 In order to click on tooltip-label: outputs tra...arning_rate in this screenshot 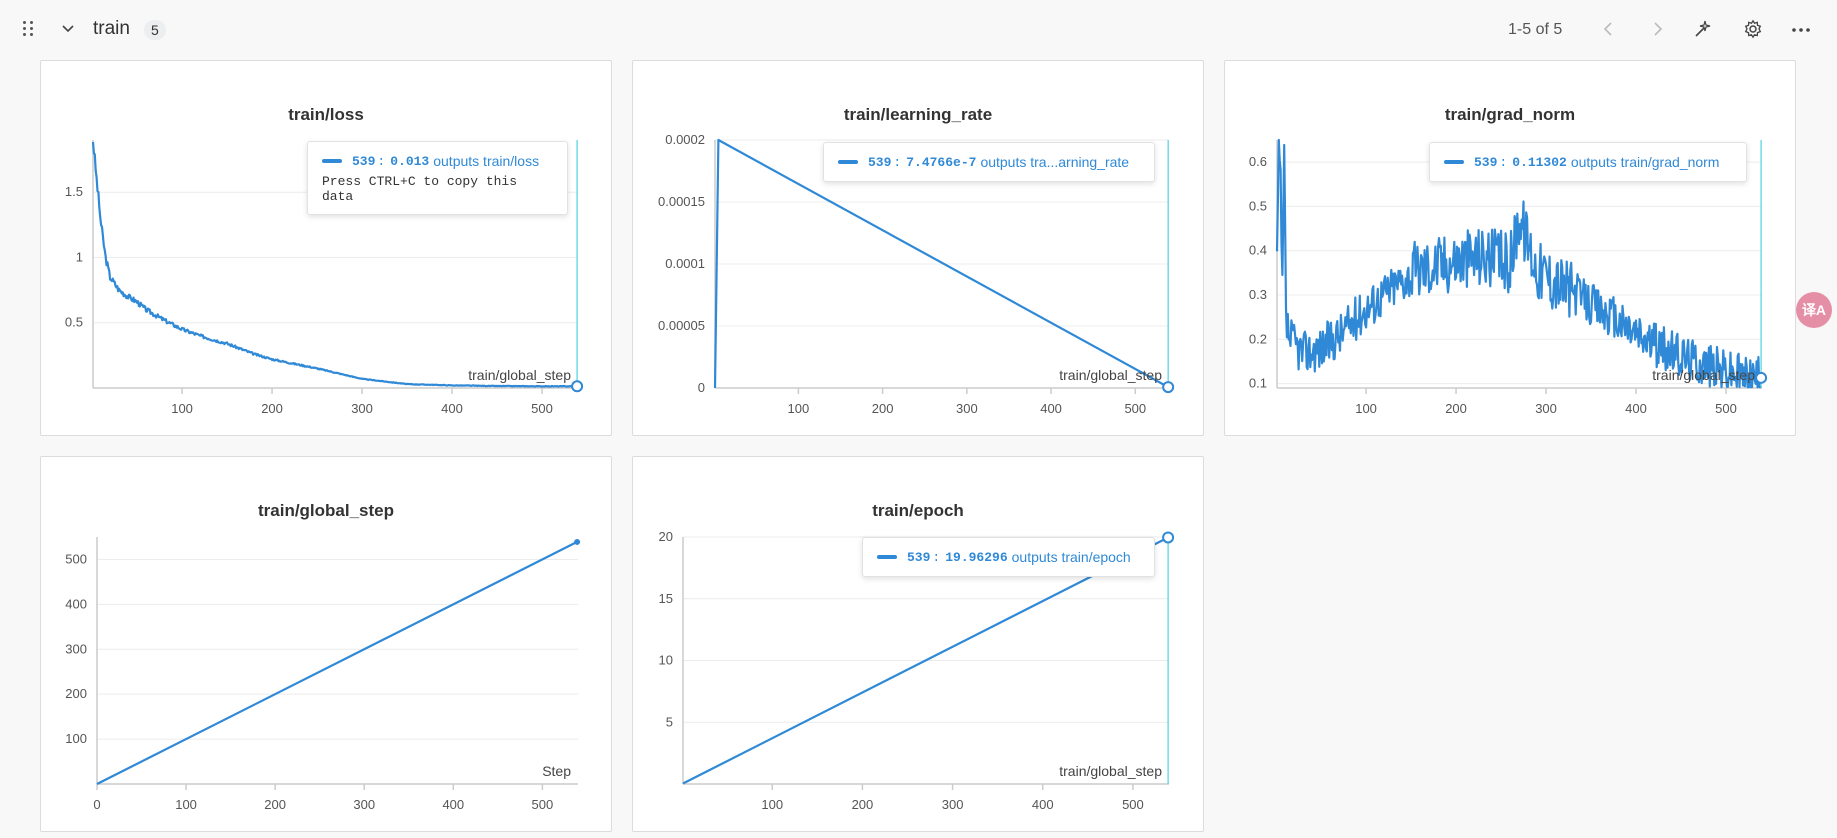, I will do `click(1055, 162)`.